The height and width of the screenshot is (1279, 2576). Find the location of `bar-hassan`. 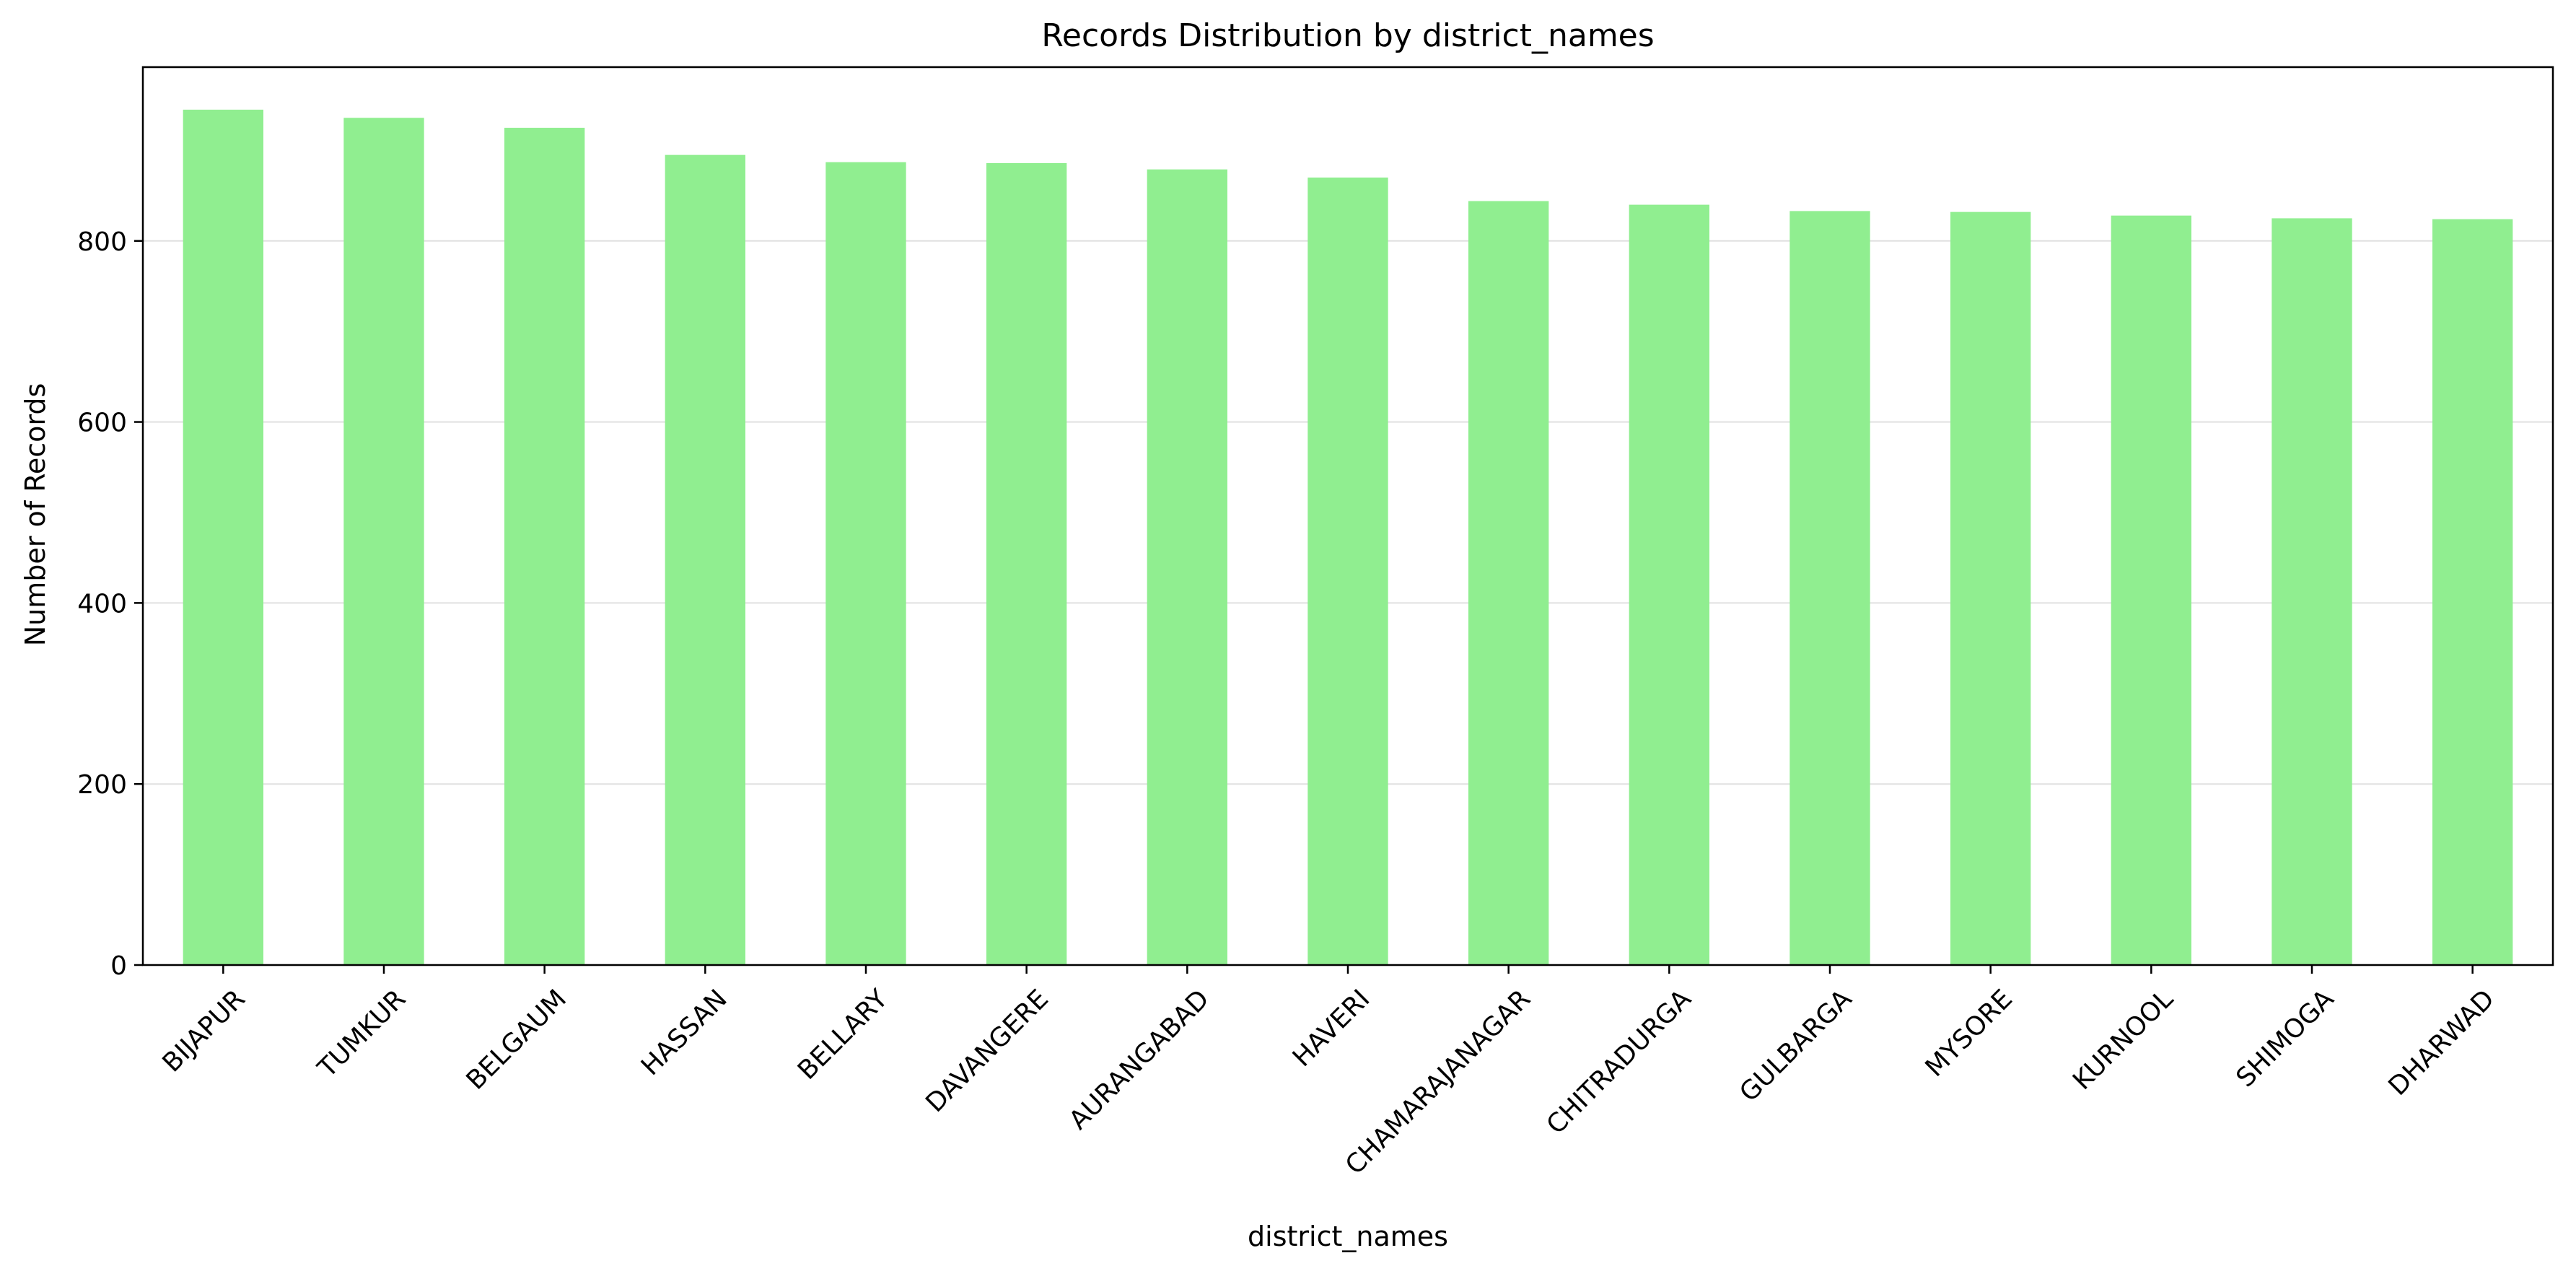

bar-hassan is located at coordinates (705, 560).